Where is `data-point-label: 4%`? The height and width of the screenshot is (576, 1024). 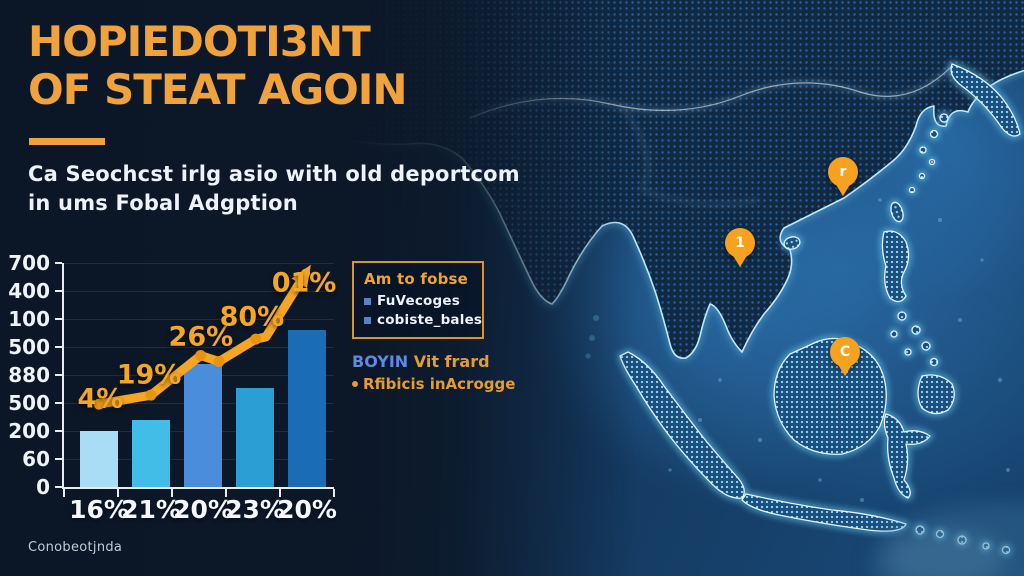 data-point-label: 4% is located at coordinates (100, 399).